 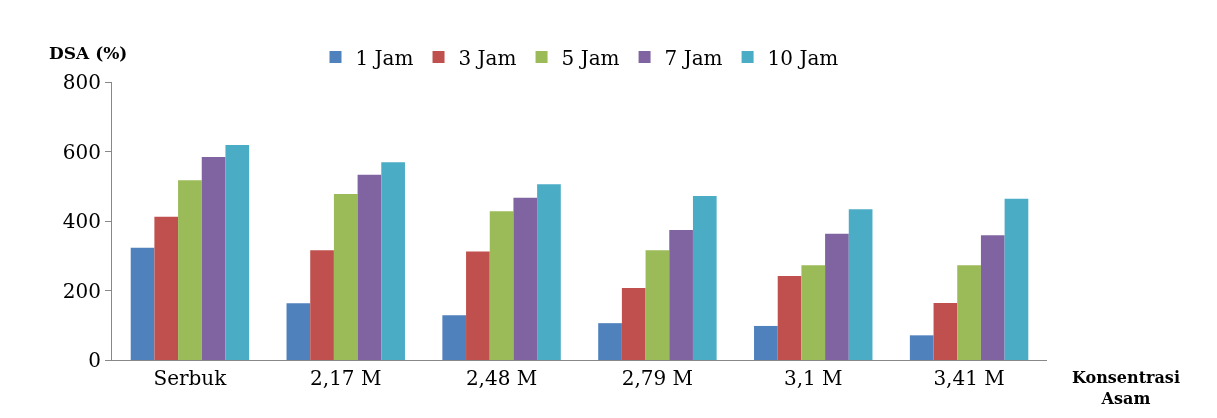 I want to click on legend-label: 3 Jam, so click(x=487, y=57).